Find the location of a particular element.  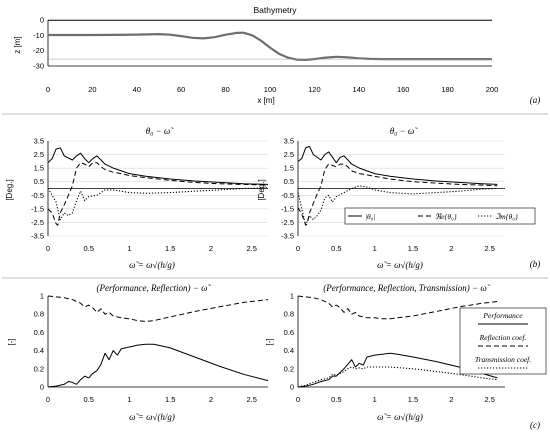

x-tick-label: 160 is located at coordinates (403, 89).